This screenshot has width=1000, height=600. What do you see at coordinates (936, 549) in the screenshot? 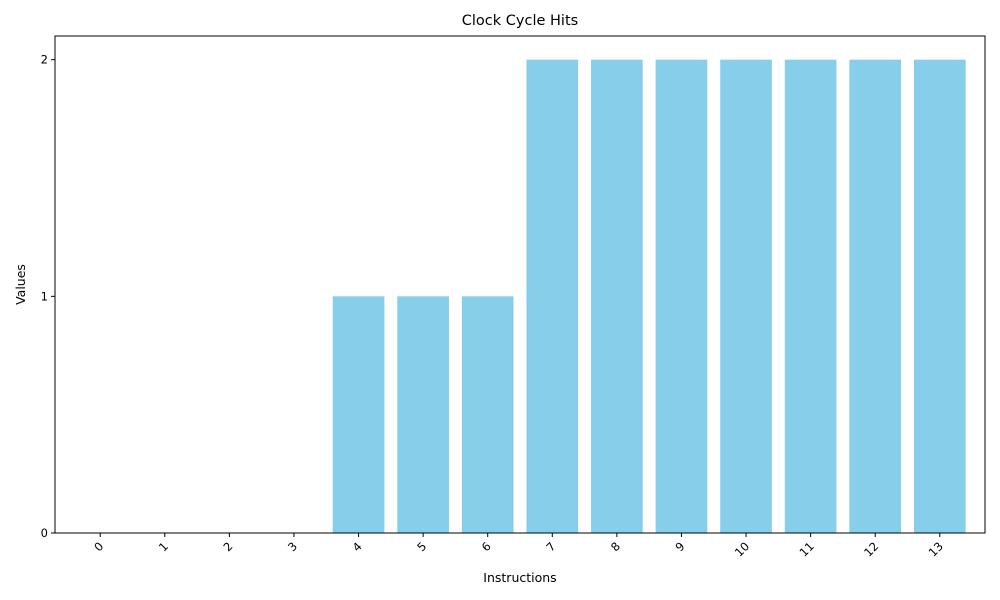
I see `x-tick-label-13: 13` at bounding box center [936, 549].